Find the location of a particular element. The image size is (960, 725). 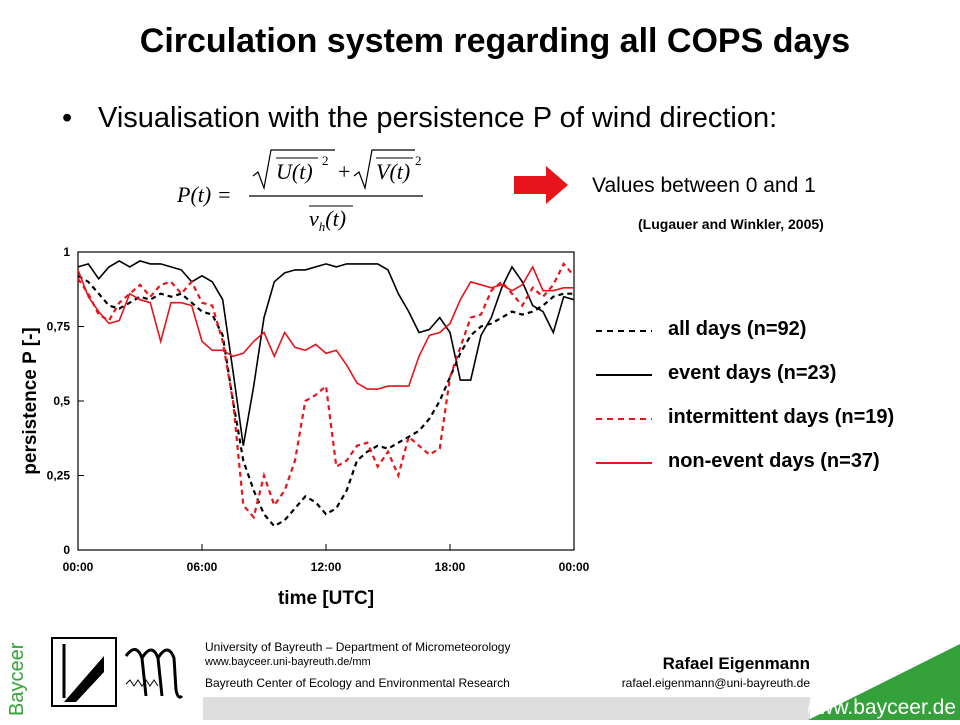

citation: (Lugauer and Winkler, 2005) is located at coordinates (731, 224).